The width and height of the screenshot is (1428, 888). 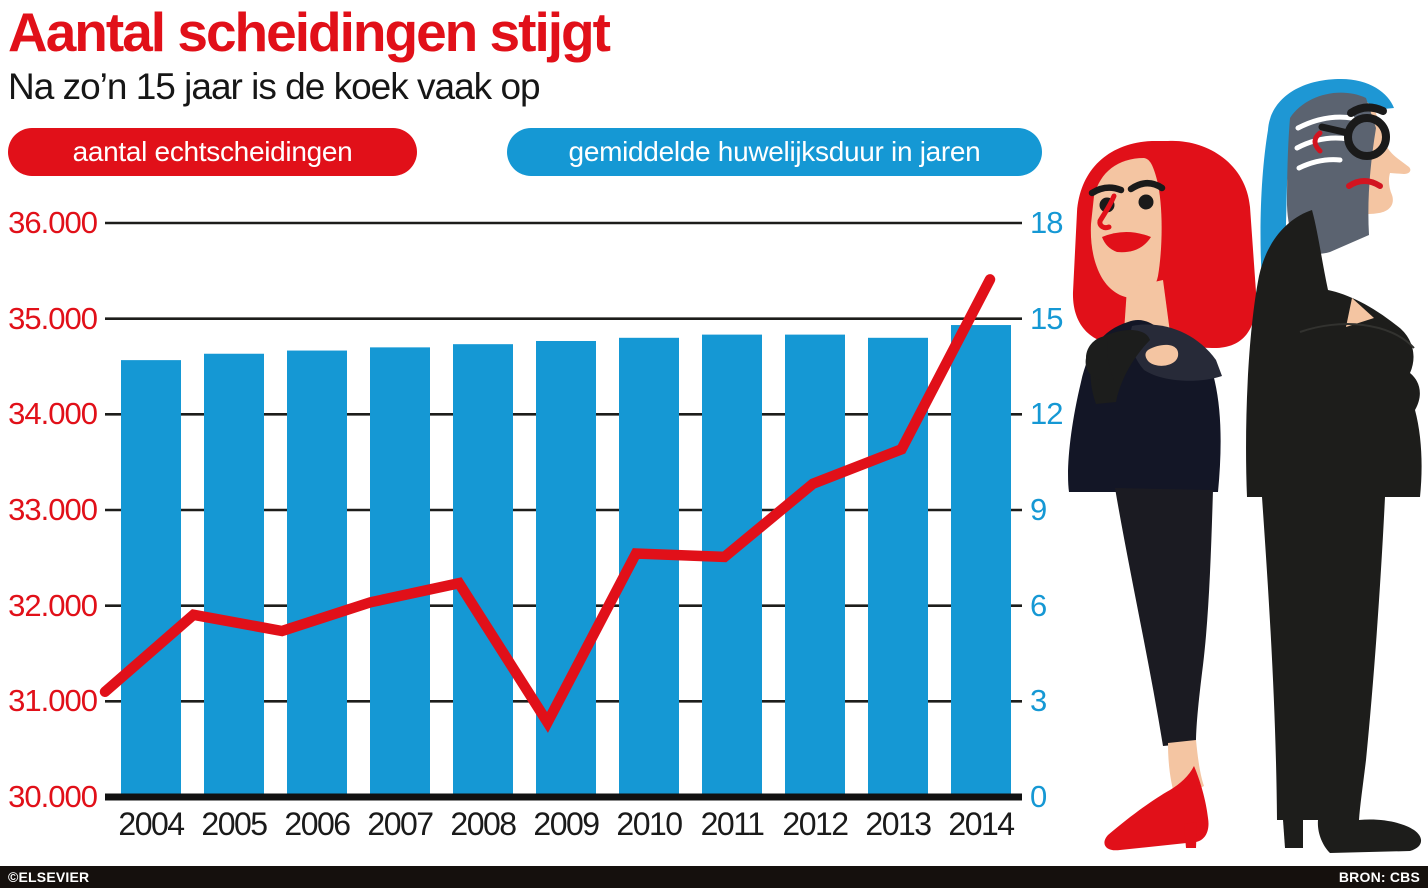 What do you see at coordinates (1126, 228) in the screenshot?
I see `woman-face` at bounding box center [1126, 228].